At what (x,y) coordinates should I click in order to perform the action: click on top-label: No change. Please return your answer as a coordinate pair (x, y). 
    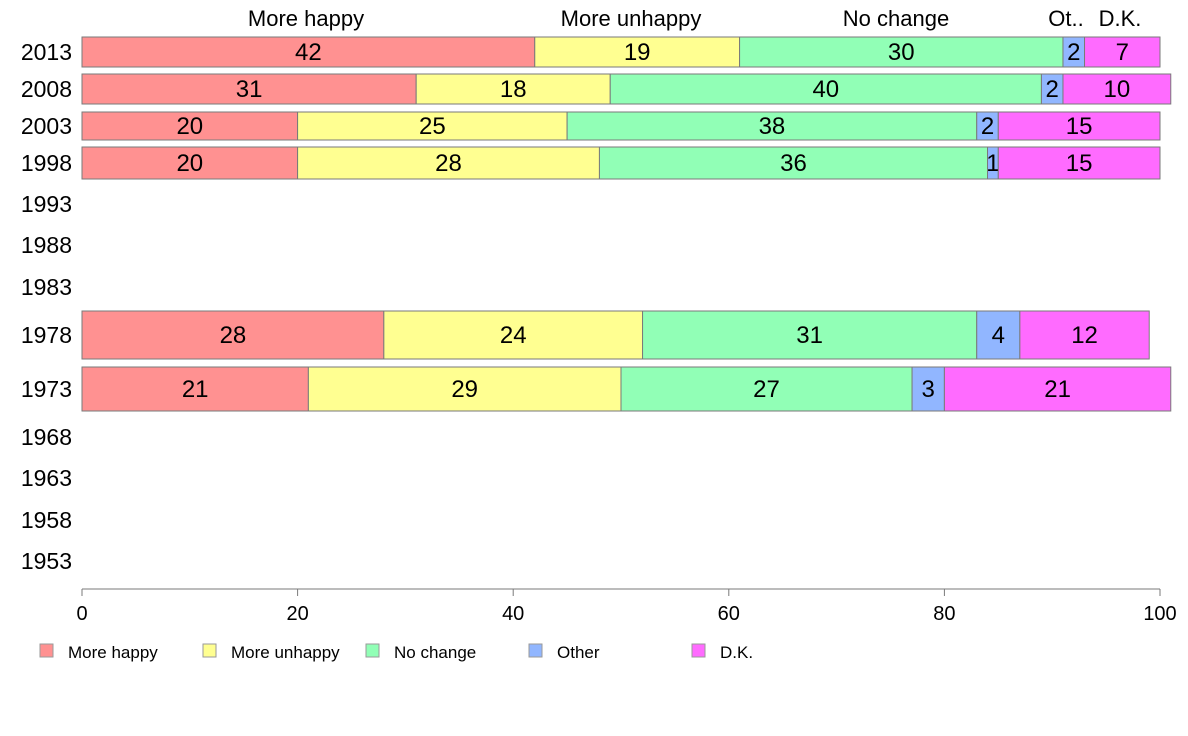
    Looking at the image, I should click on (896, 18).